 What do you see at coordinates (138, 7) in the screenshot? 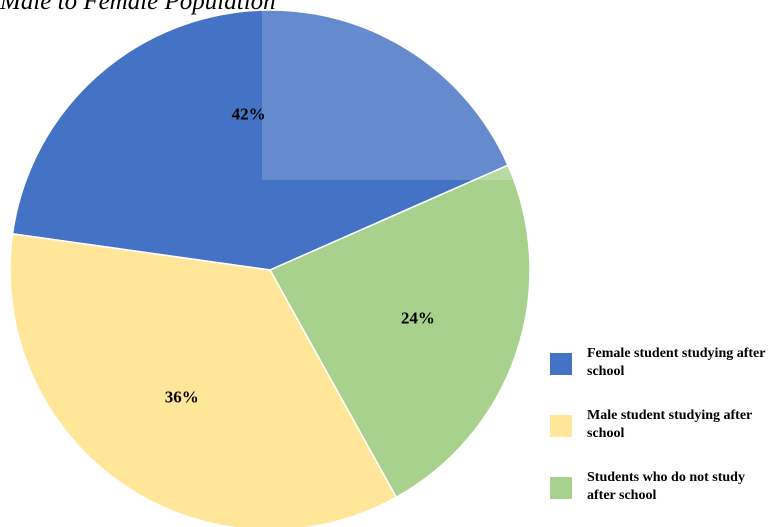
I see `chart-title: Male to Female Population` at bounding box center [138, 7].